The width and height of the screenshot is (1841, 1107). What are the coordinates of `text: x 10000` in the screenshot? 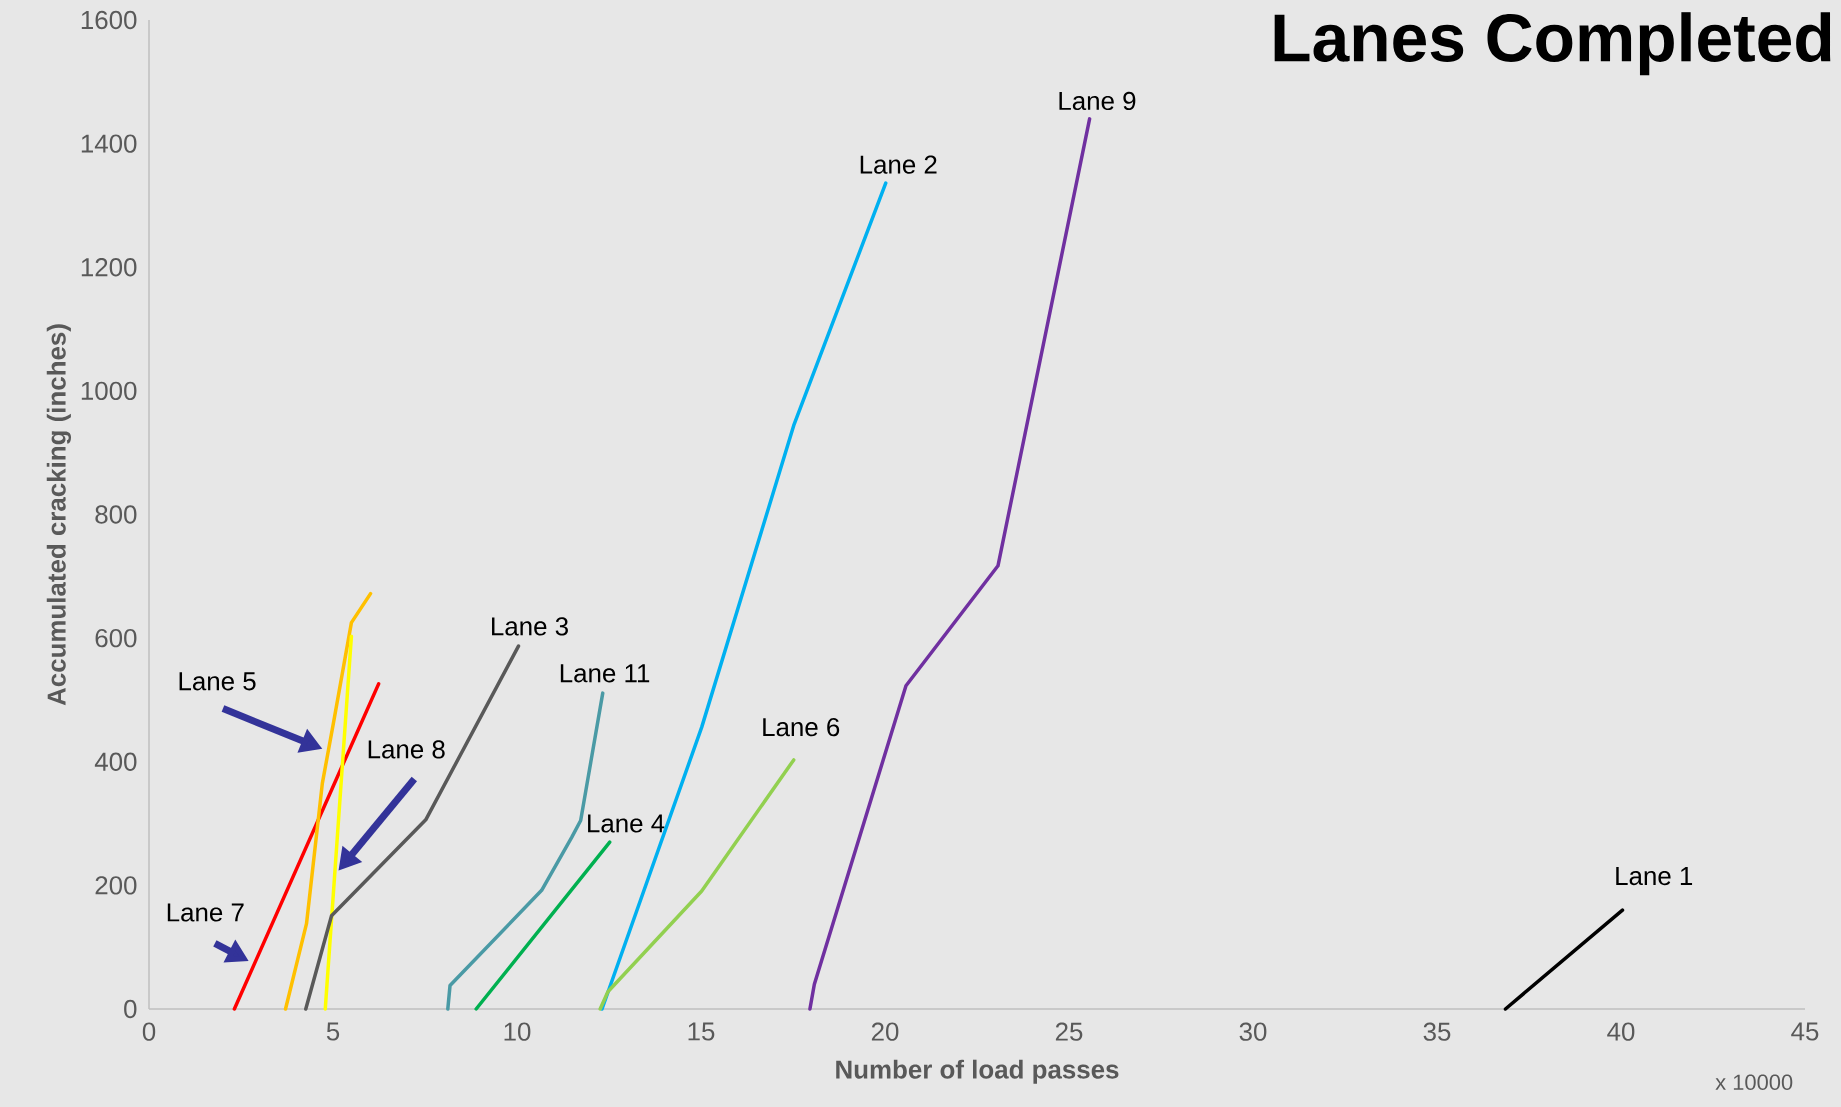 It's located at (1754, 1082).